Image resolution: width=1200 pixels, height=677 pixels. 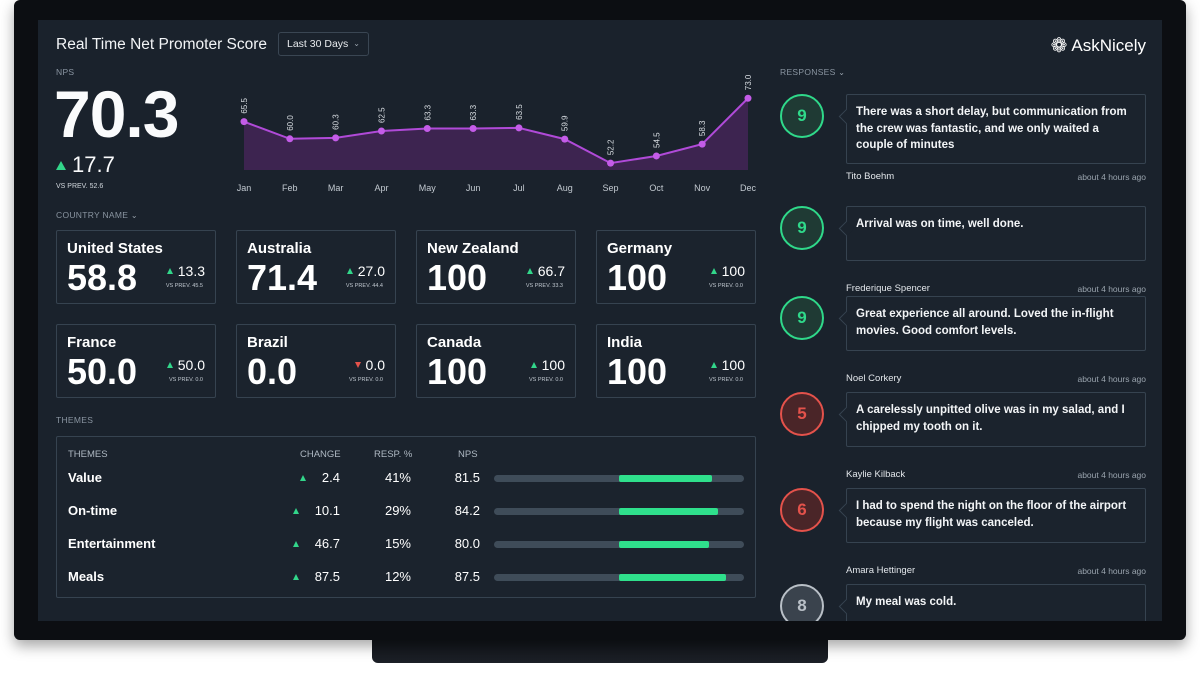 I want to click on responses-filter: RESPONSES ⌄, so click(x=812, y=72).